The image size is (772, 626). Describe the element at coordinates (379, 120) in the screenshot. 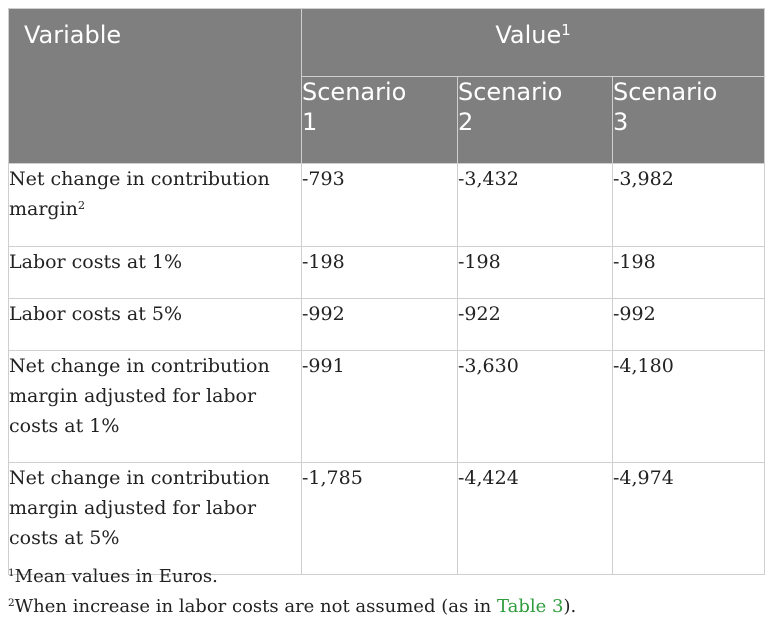

I see `scenario-header-1: Scenario 1` at that location.